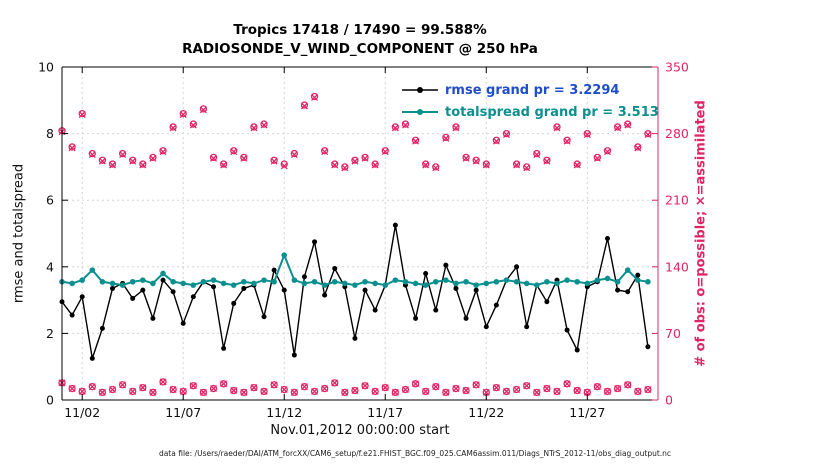 This screenshot has height=470, width=830. What do you see at coordinates (701, 233) in the screenshot?
I see `right-axis-label: # of obs: o=possible; ×=assimilated` at bounding box center [701, 233].